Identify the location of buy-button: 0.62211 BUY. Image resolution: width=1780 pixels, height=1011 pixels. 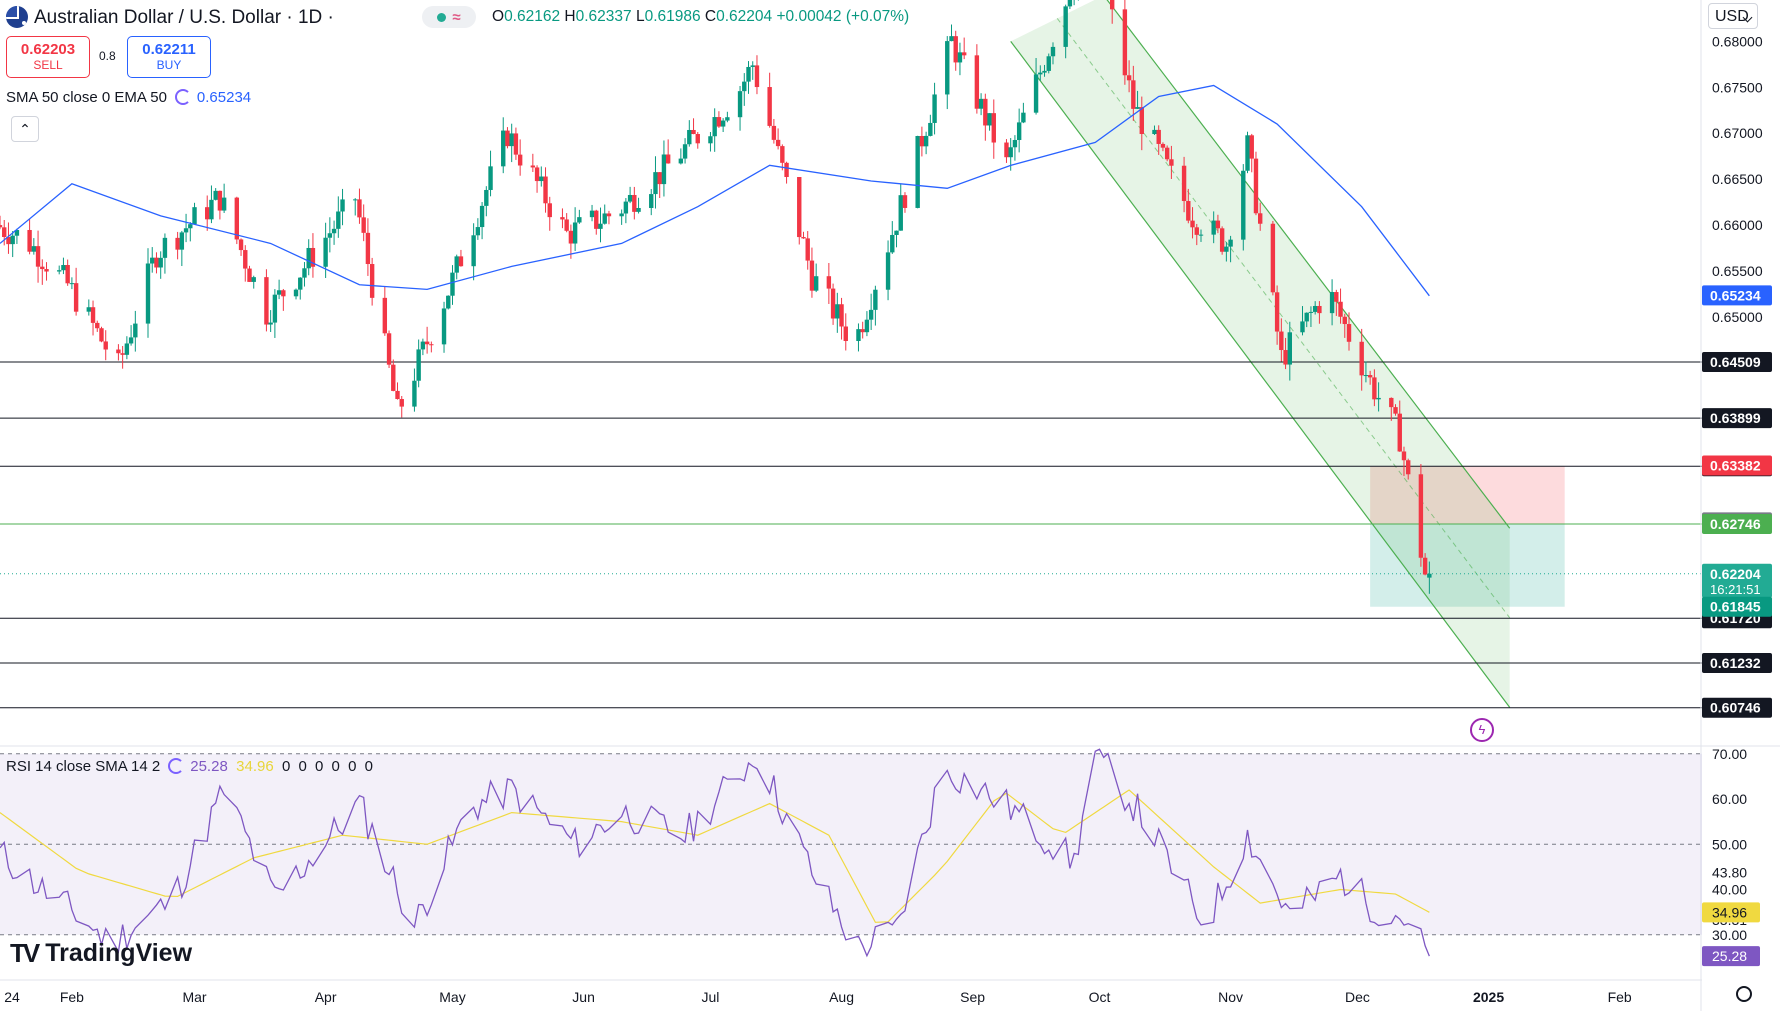
(169, 57).